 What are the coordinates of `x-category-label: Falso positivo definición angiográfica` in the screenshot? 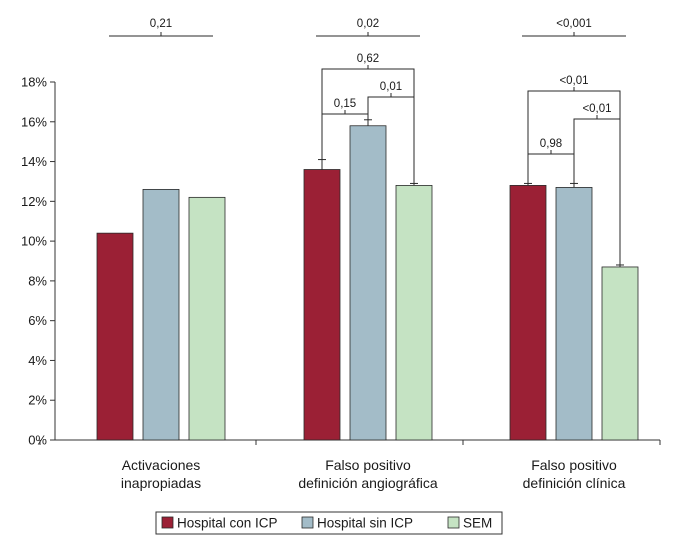 It's located at (368, 474).